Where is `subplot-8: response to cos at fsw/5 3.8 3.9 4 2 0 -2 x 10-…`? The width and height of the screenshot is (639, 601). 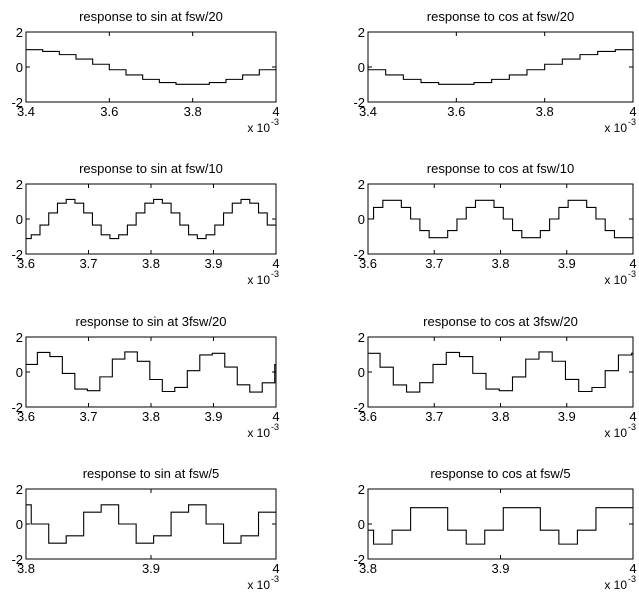 subplot-8: response to cos at fsw/5 3.8 3.9 4 2 0 -2 x 10-… is located at coordinates (494, 529).